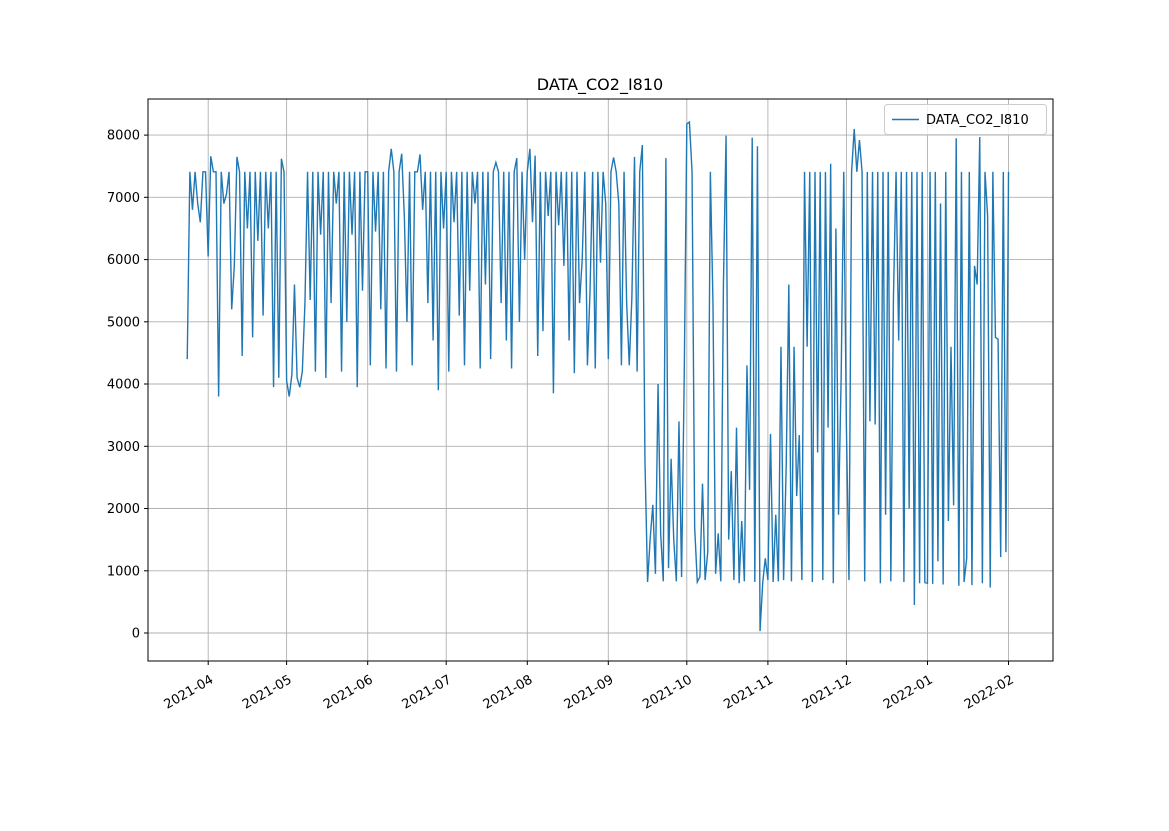  Describe the element at coordinates (123, 571) in the screenshot. I see `y-tick-label: 1000` at that location.